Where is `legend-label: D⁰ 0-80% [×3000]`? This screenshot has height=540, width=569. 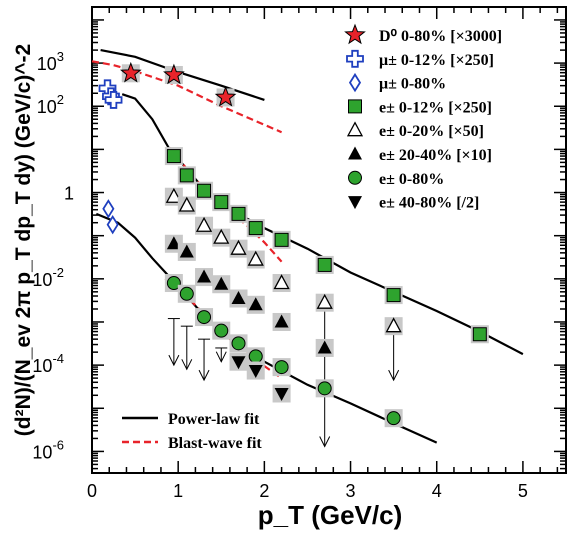
legend-label: D⁰ 0-80% [×3000] is located at coordinates (440, 36).